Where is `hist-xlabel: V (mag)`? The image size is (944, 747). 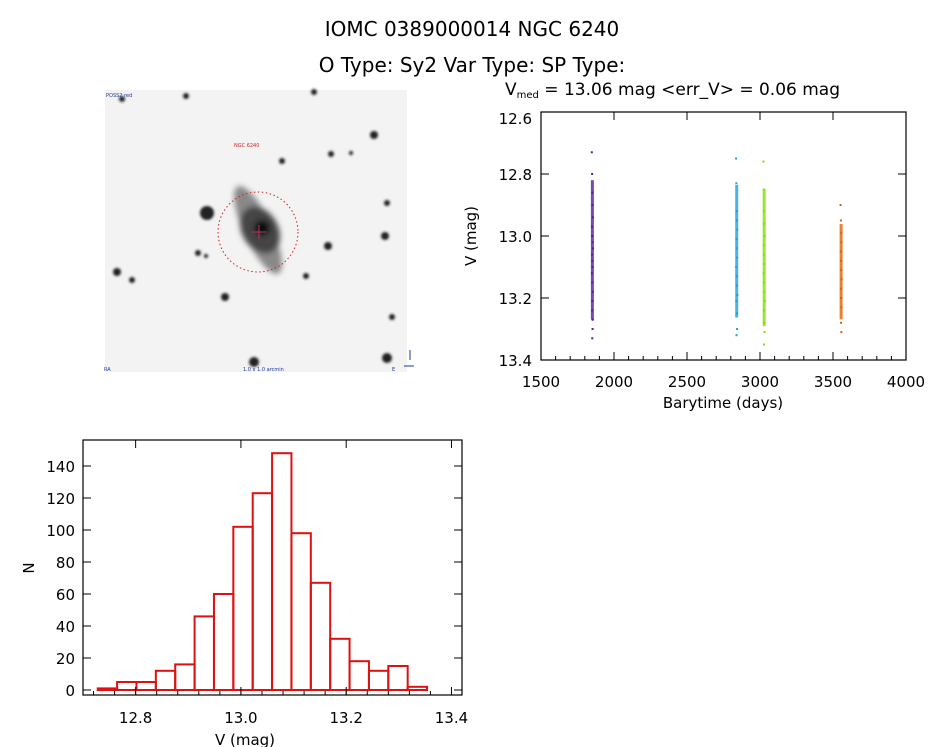 hist-xlabel: V (mag) is located at coordinates (245, 739).